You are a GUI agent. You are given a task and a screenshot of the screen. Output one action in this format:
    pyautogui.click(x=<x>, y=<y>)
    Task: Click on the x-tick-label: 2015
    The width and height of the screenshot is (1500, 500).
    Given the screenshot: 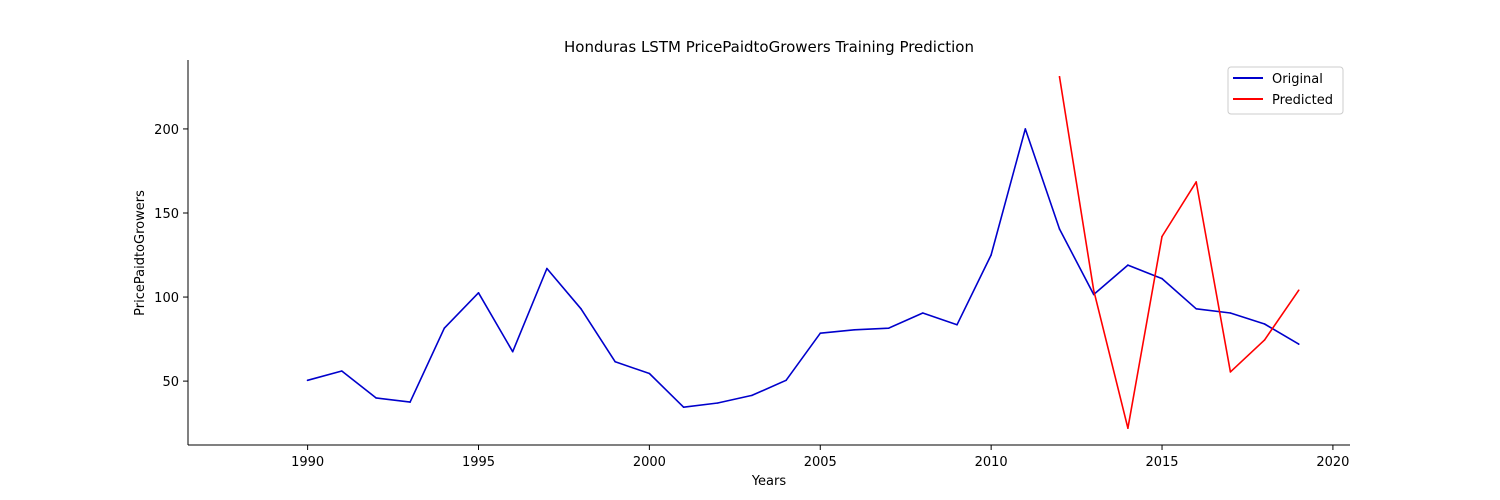 What is the action you would take?
    pyautogui.click(x=1161, y=462)
    